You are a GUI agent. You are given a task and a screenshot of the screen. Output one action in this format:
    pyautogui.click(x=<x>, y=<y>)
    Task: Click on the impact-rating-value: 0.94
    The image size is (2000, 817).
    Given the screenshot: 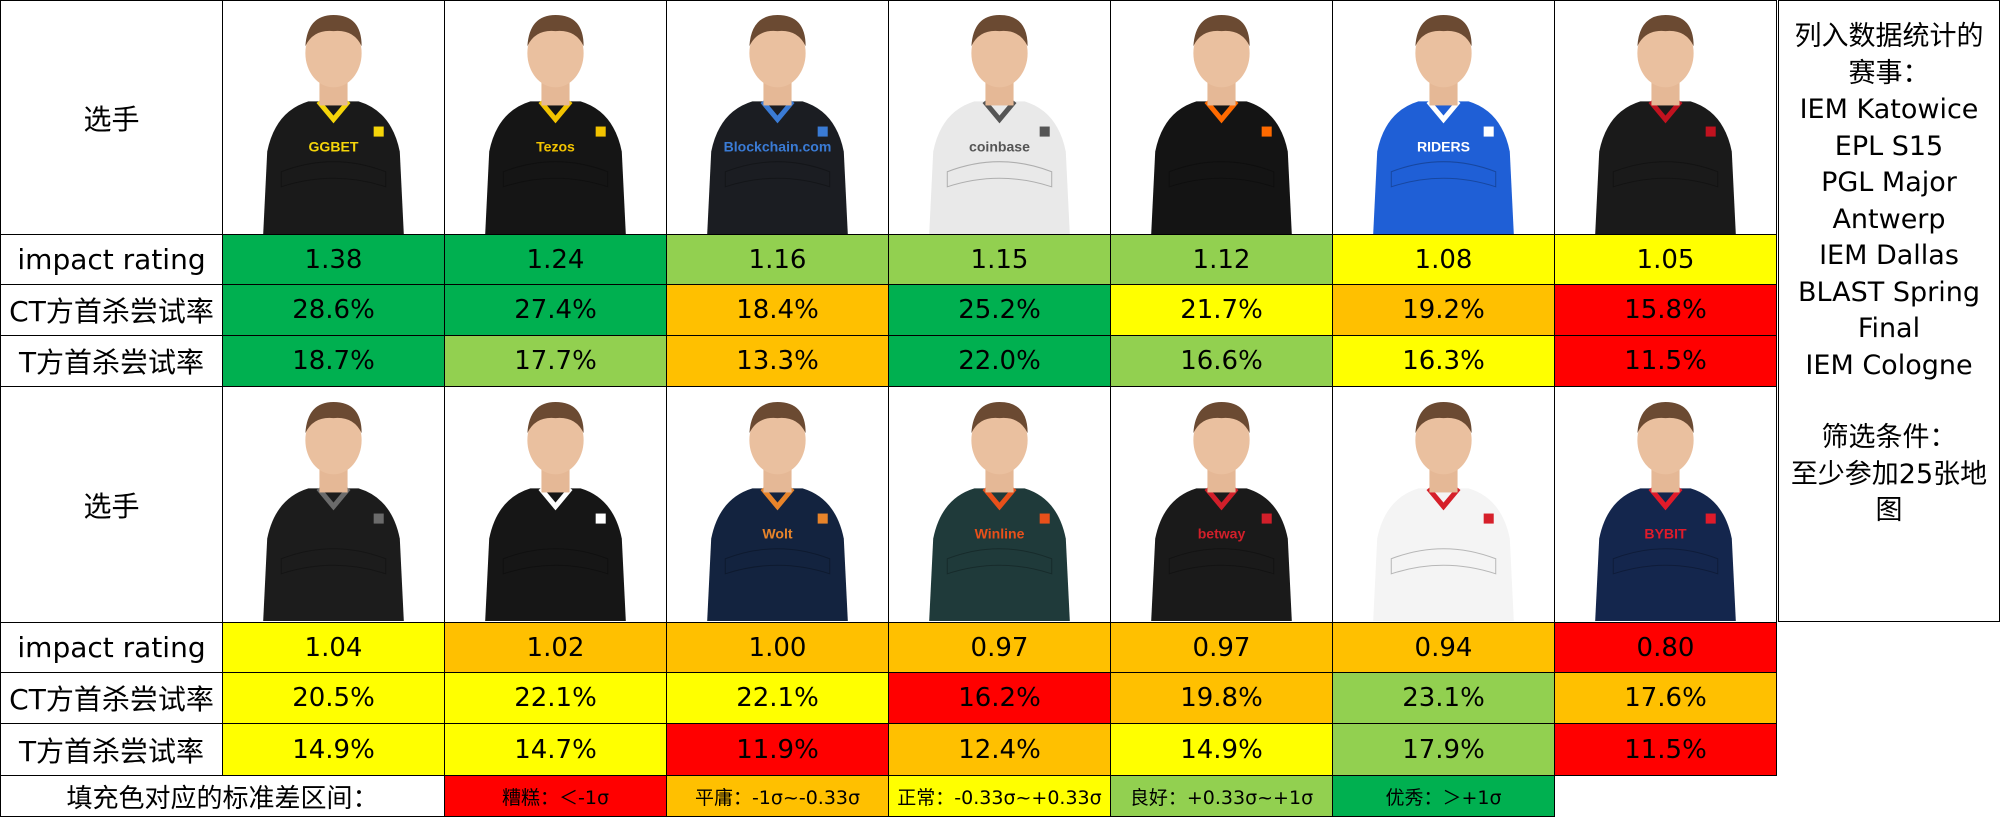 What is the action you would take?
    pyautogui.click(x=1443, y=647)
    